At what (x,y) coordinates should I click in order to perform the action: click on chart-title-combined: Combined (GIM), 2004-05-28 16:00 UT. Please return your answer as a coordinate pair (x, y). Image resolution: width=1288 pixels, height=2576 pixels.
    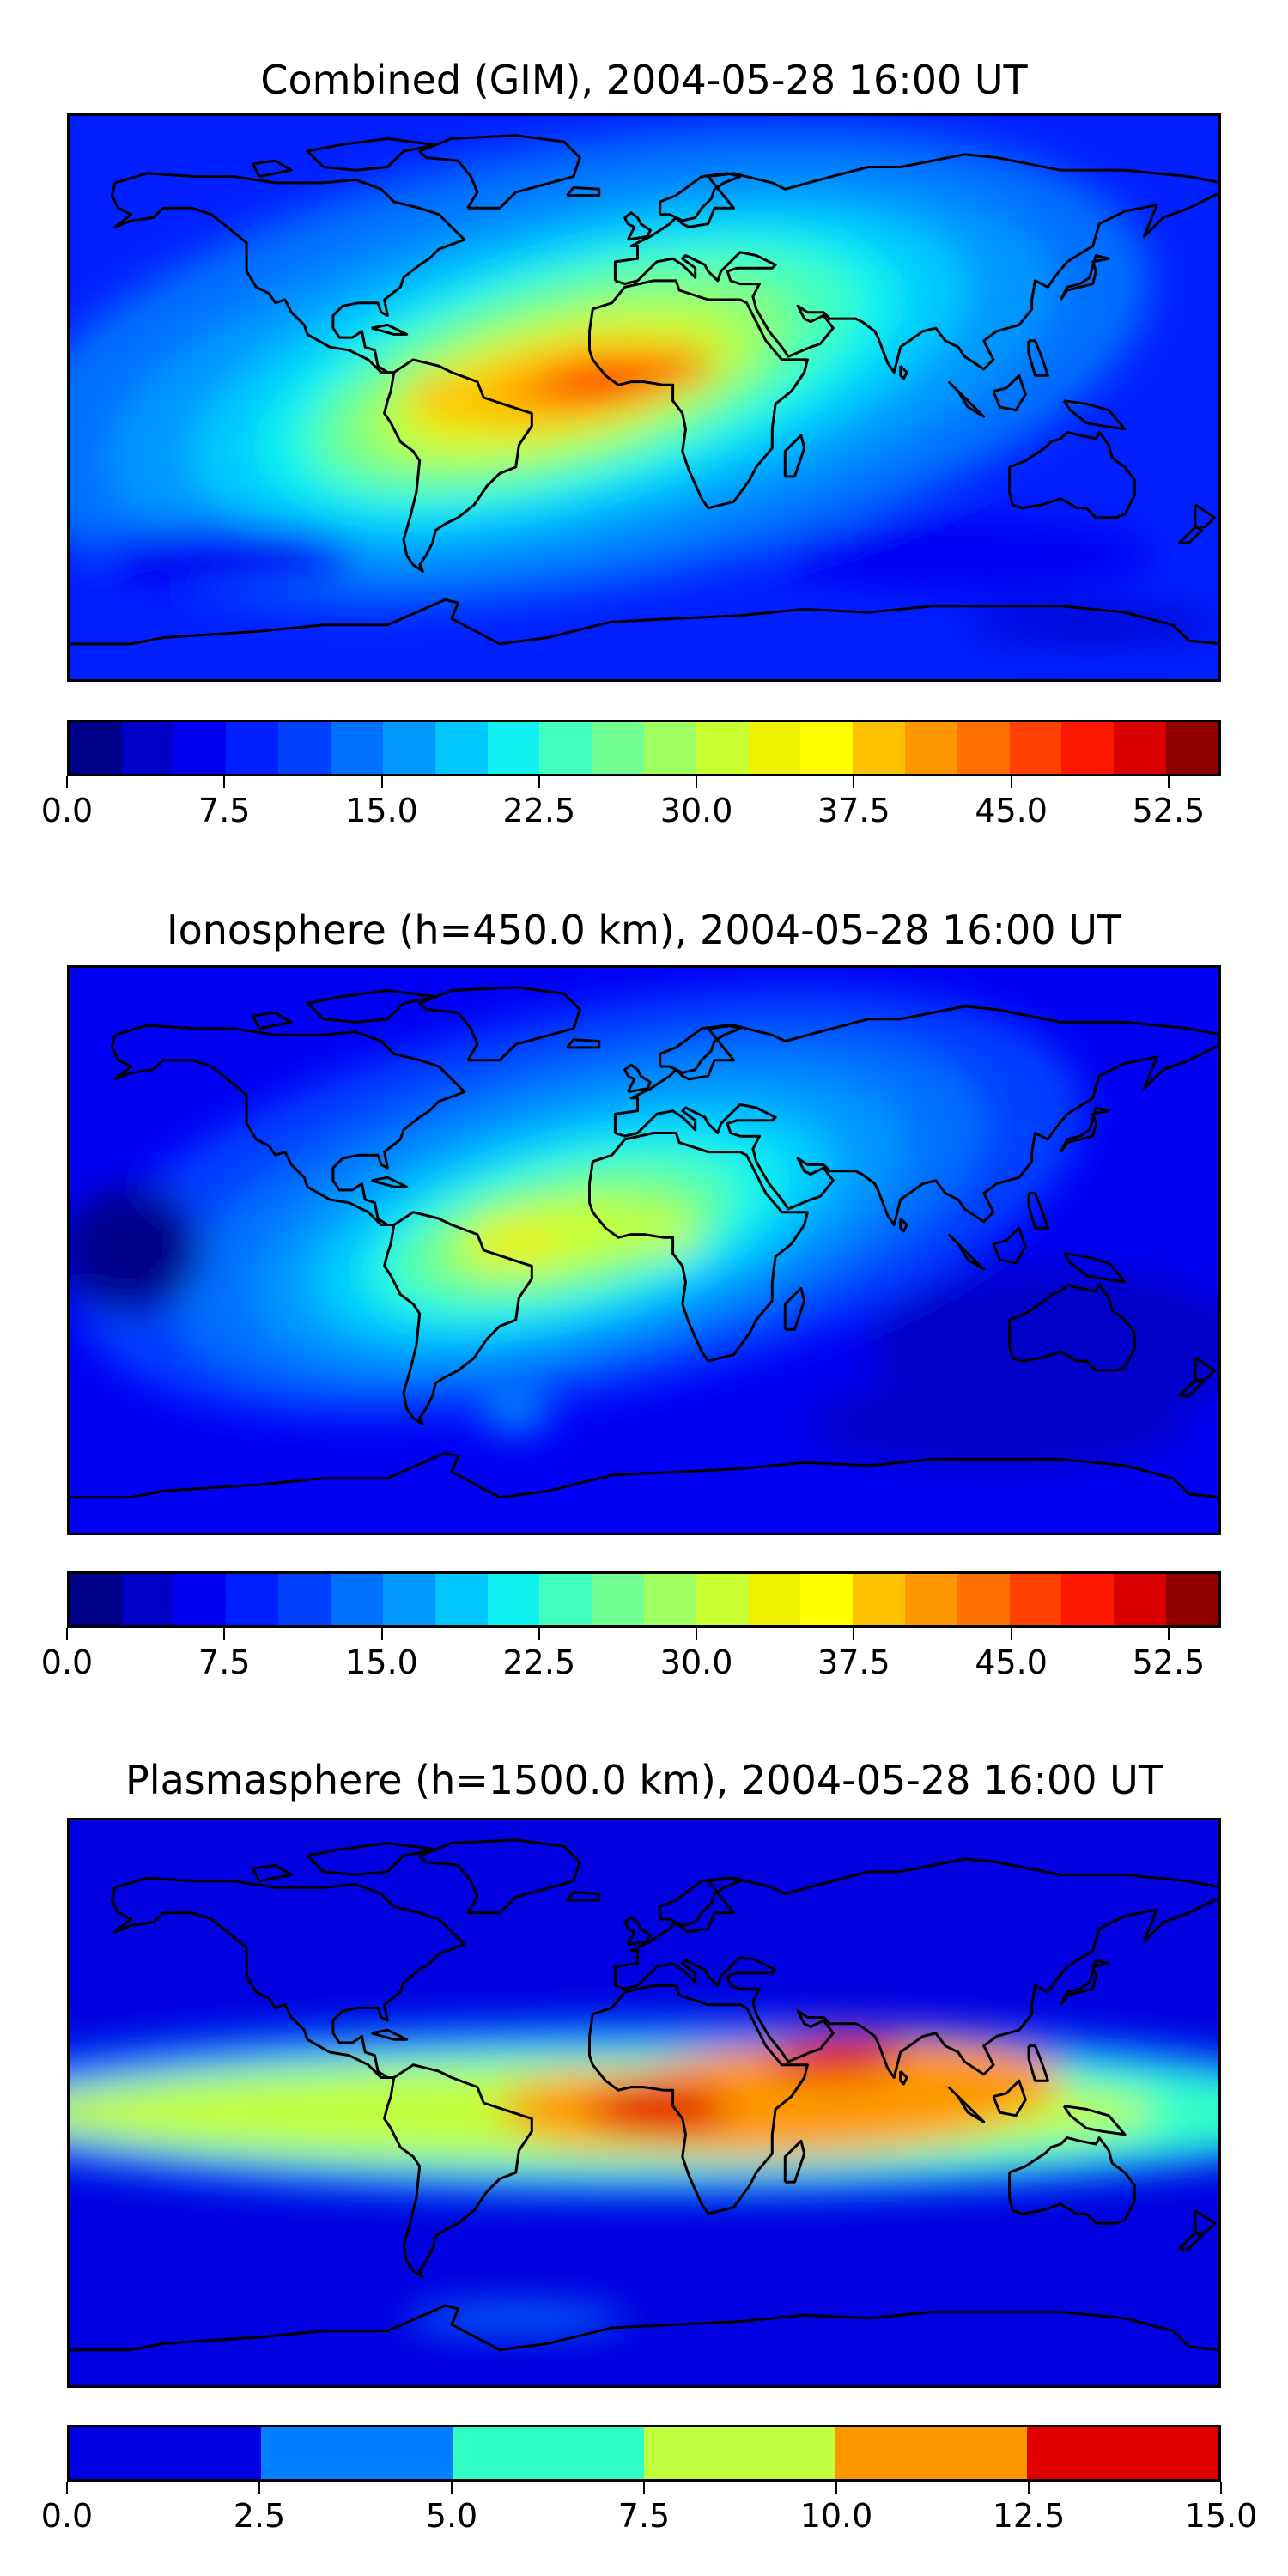
    Looking at the image, I should click on (644, 80).